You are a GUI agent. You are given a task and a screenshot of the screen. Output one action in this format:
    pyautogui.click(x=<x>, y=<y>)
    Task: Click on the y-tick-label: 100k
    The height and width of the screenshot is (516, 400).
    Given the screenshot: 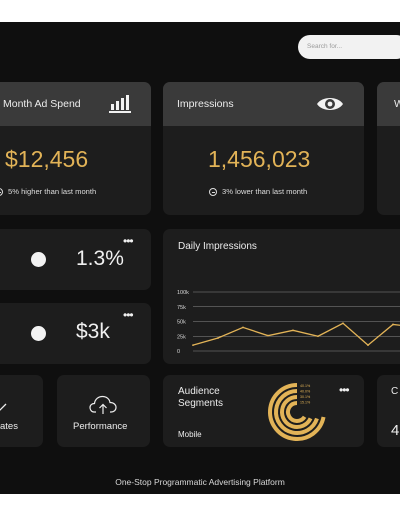 What is the action you would take?
    pyautogui.click(x=183, y=293)
    